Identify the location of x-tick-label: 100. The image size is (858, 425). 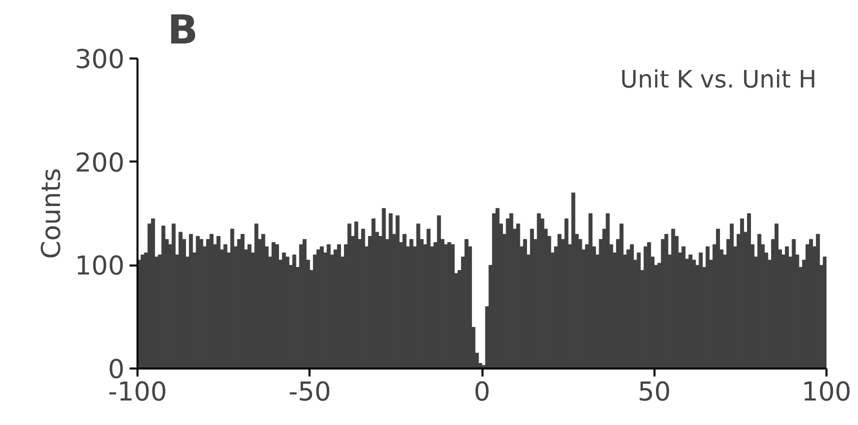
(827, 393).